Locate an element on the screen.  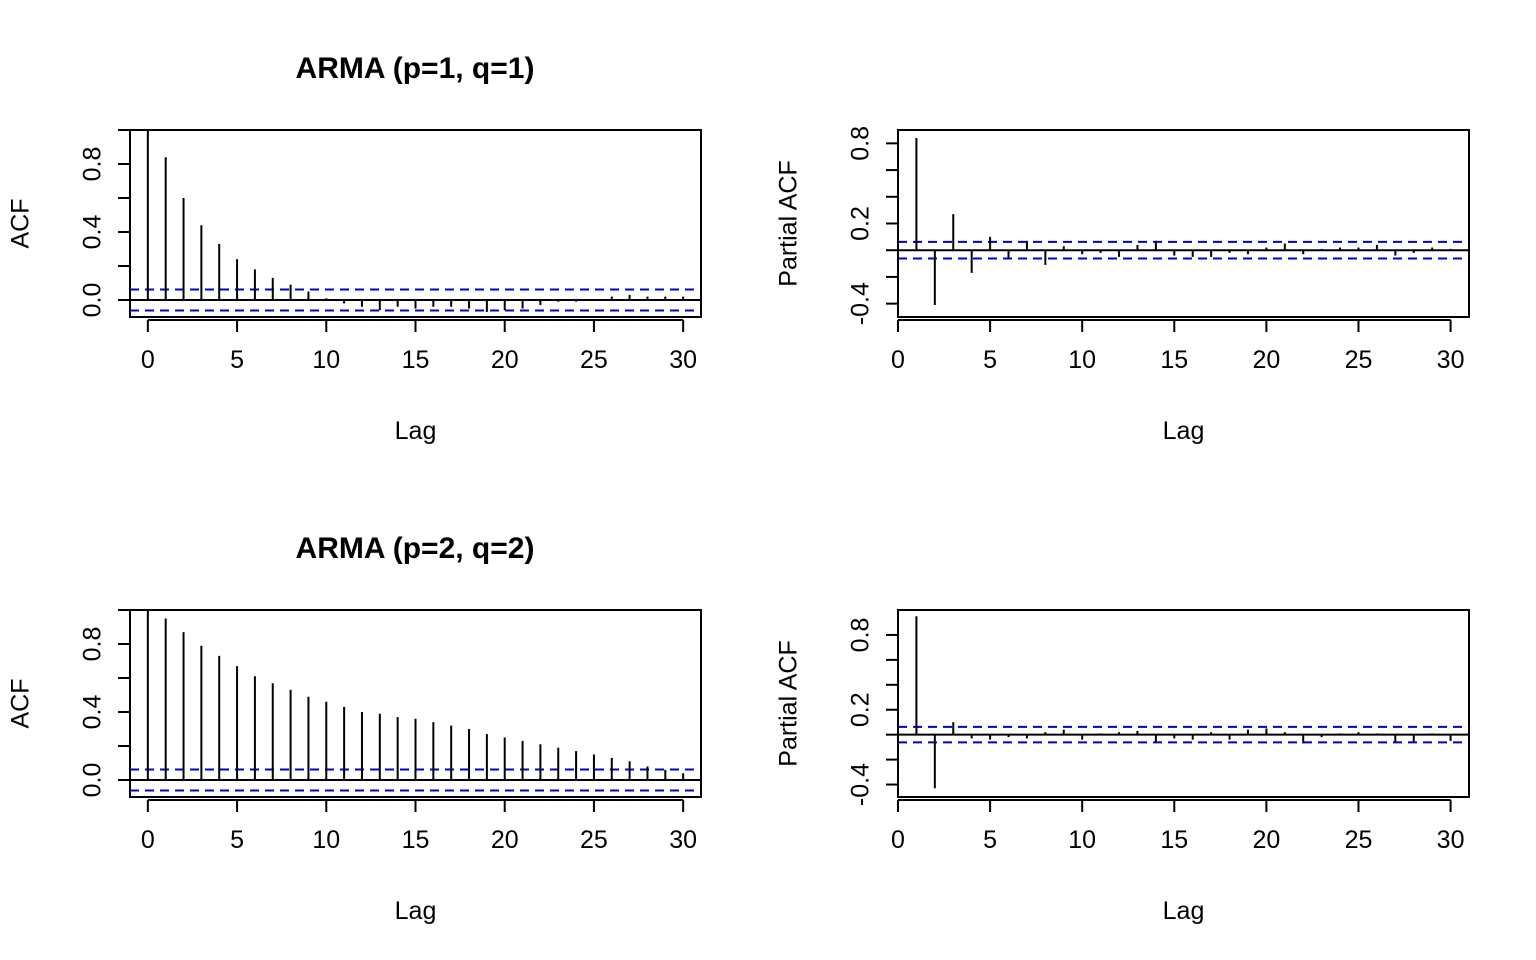
chart-title: ARMA (p=2, q=2) is located at coordinates (415, 548).